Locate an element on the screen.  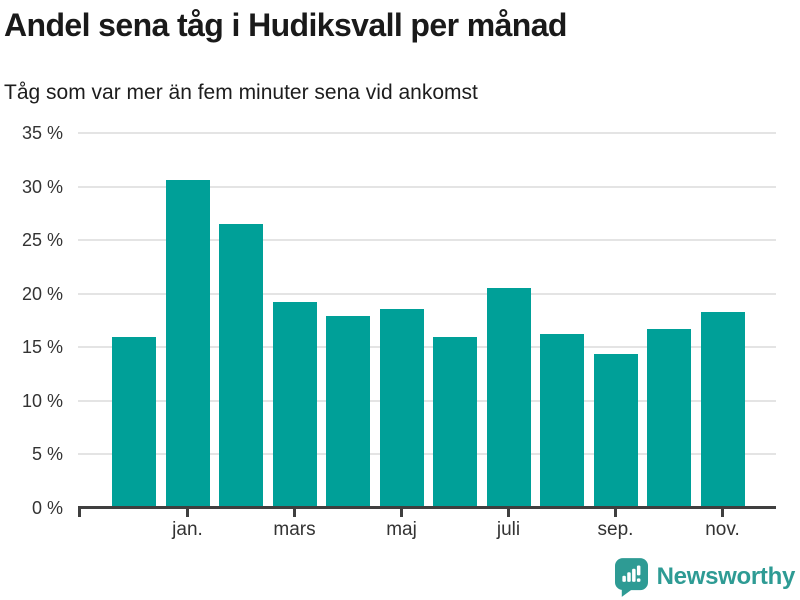
y-axis-tick-label: 0 % is located at coordinates (47, 508).